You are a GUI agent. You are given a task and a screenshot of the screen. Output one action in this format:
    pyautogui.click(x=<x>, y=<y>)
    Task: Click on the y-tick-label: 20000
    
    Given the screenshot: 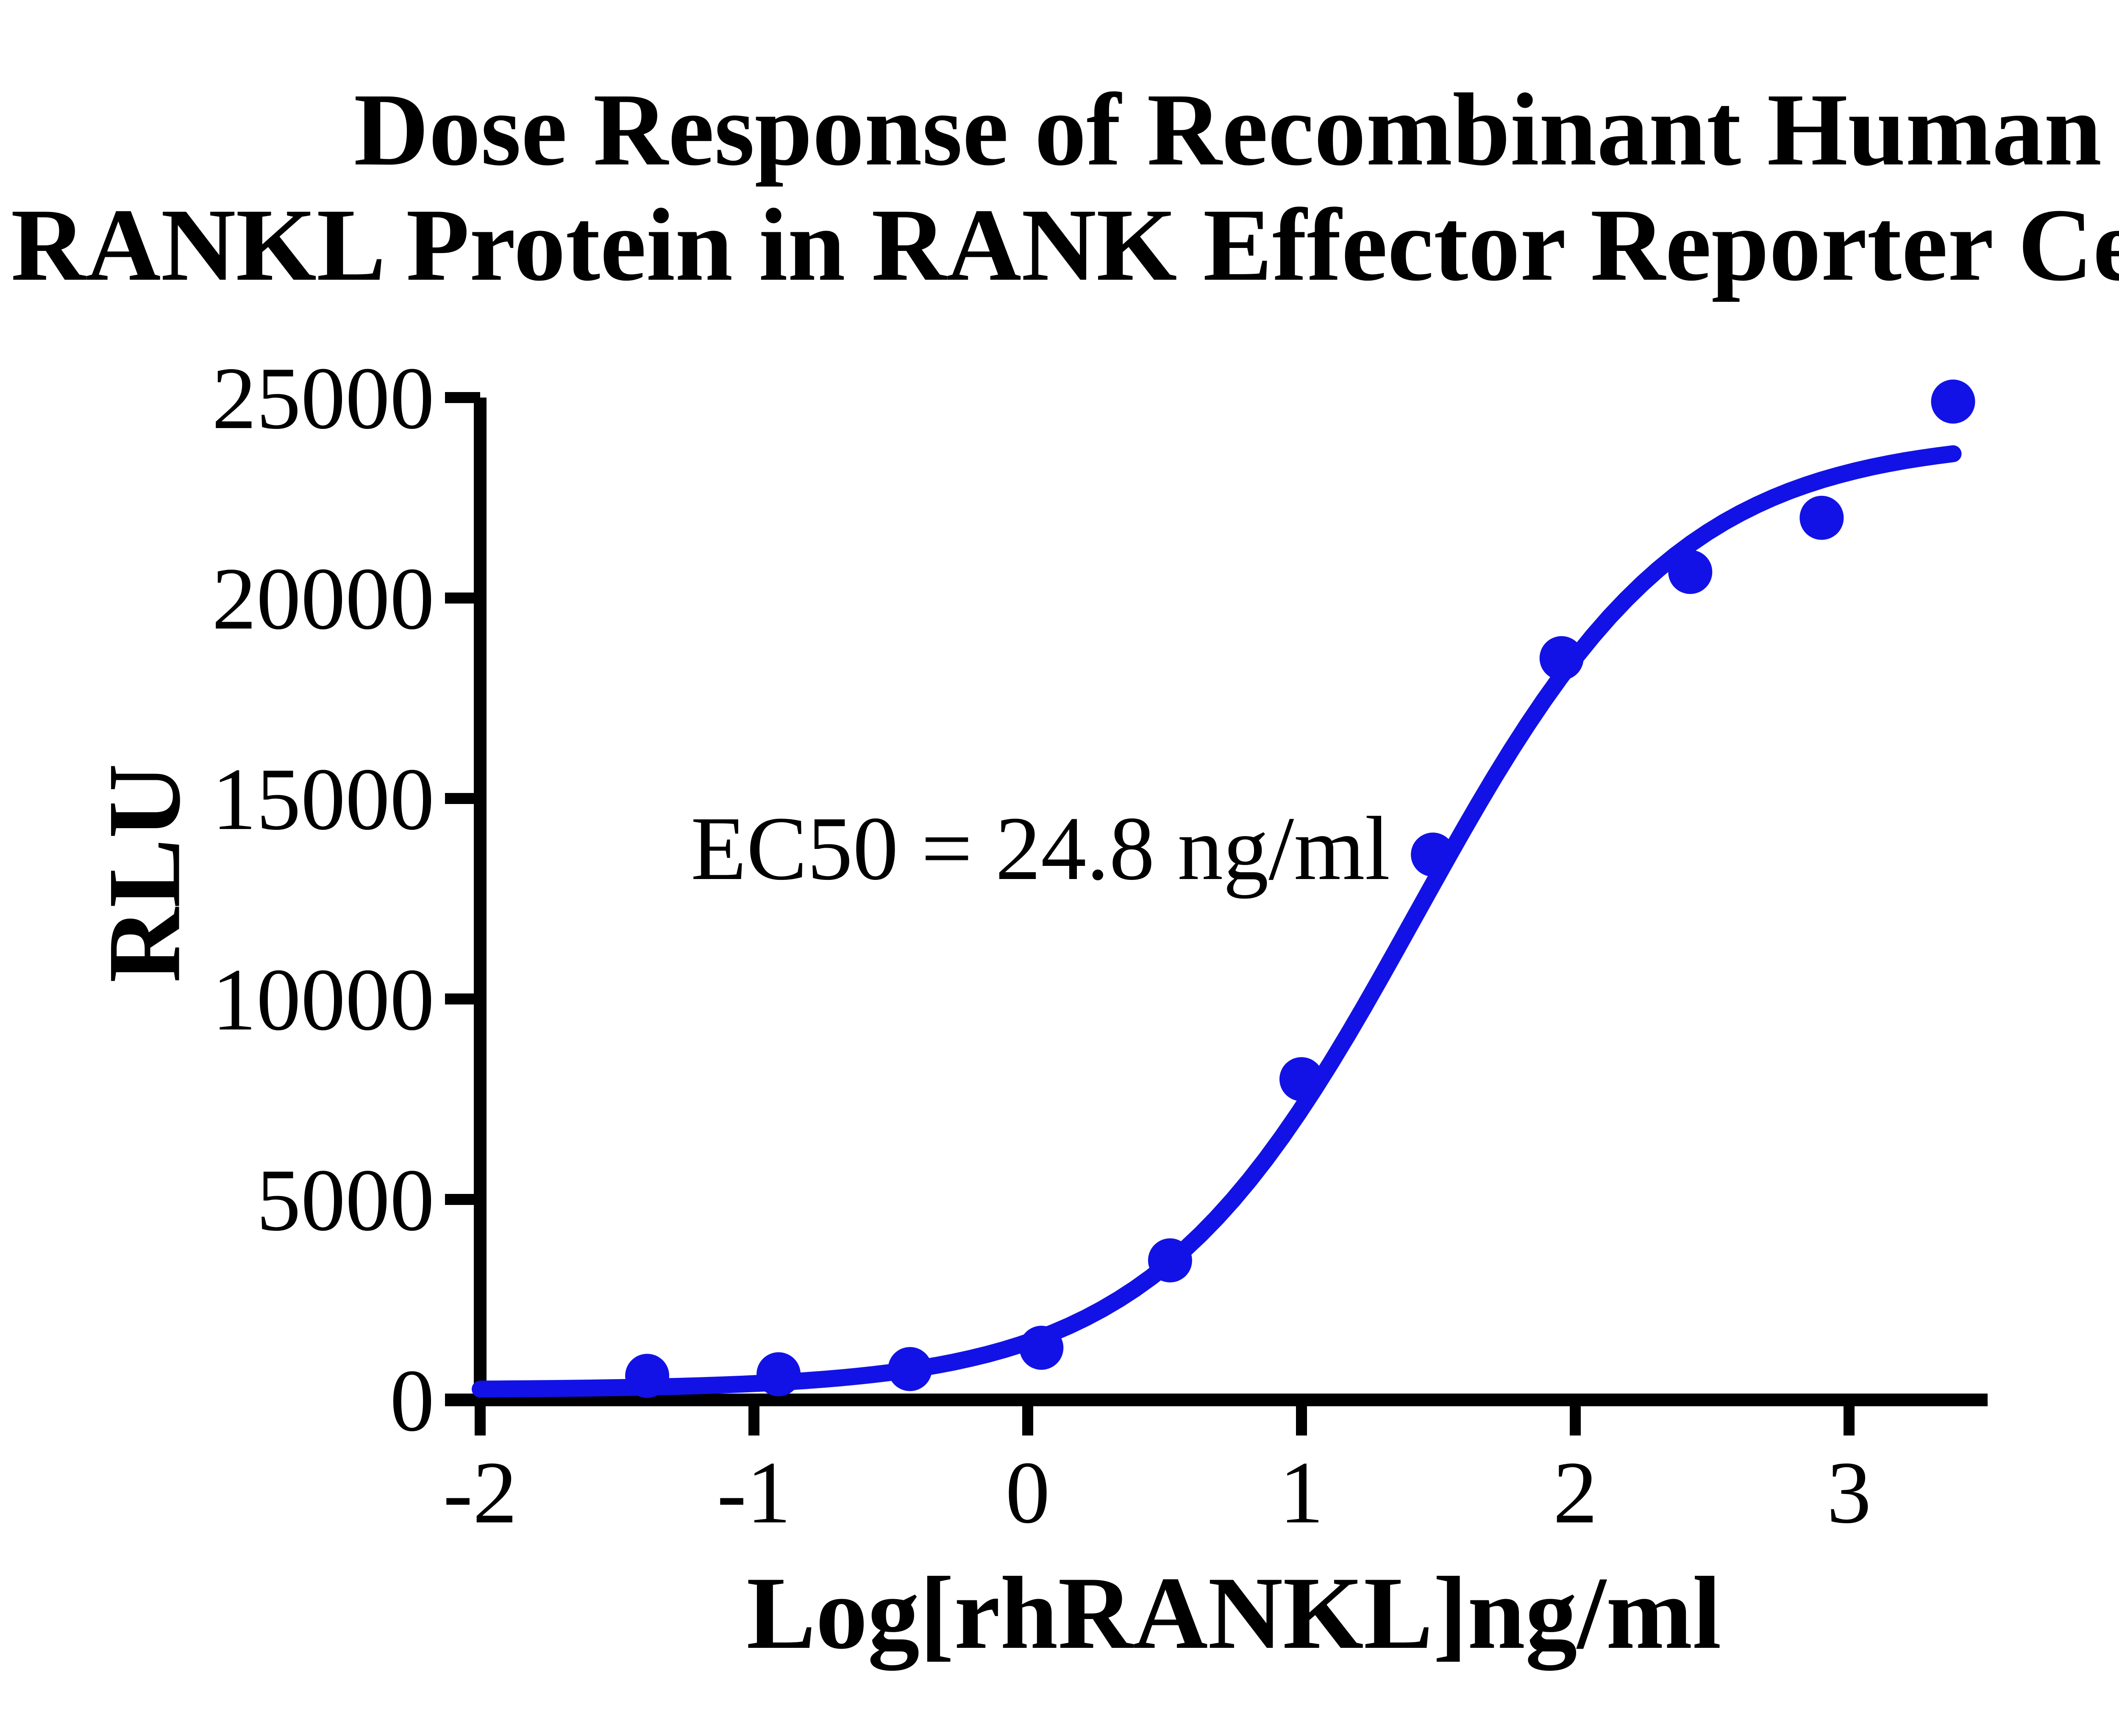 What is the action you would take?
    pyautogui.click(x=323, y=599)
    